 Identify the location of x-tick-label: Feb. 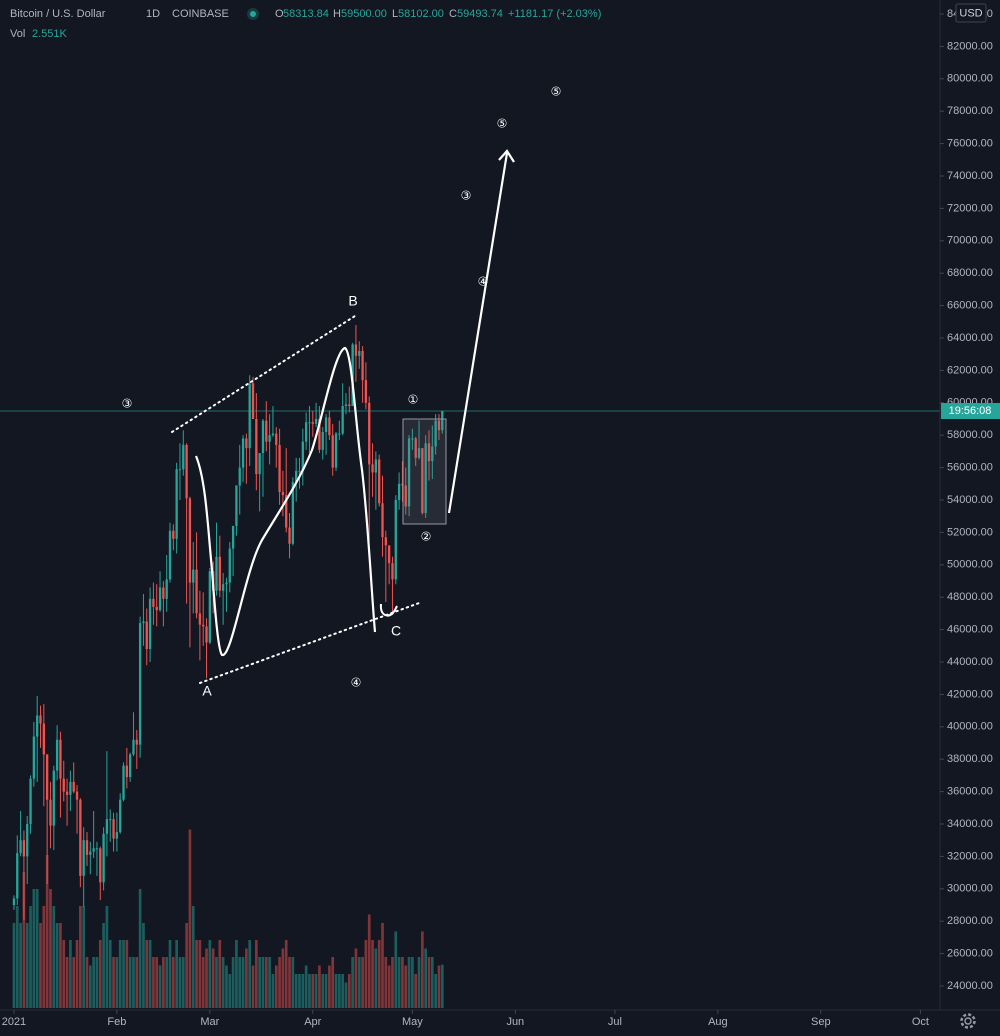
(116, 1022).